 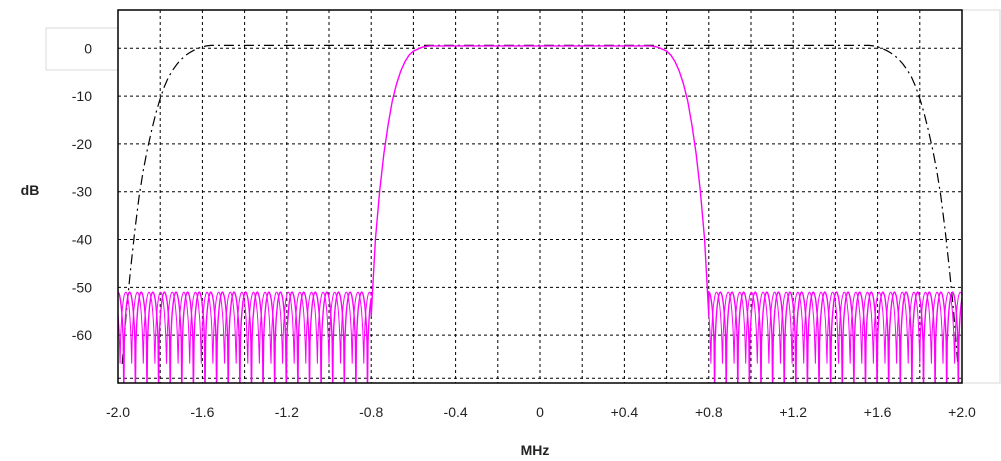 What do you see at coordinates (245, 327) in the screenshot?
I see `stopband-left-secondary-trace` at bounding box center [245, 327].